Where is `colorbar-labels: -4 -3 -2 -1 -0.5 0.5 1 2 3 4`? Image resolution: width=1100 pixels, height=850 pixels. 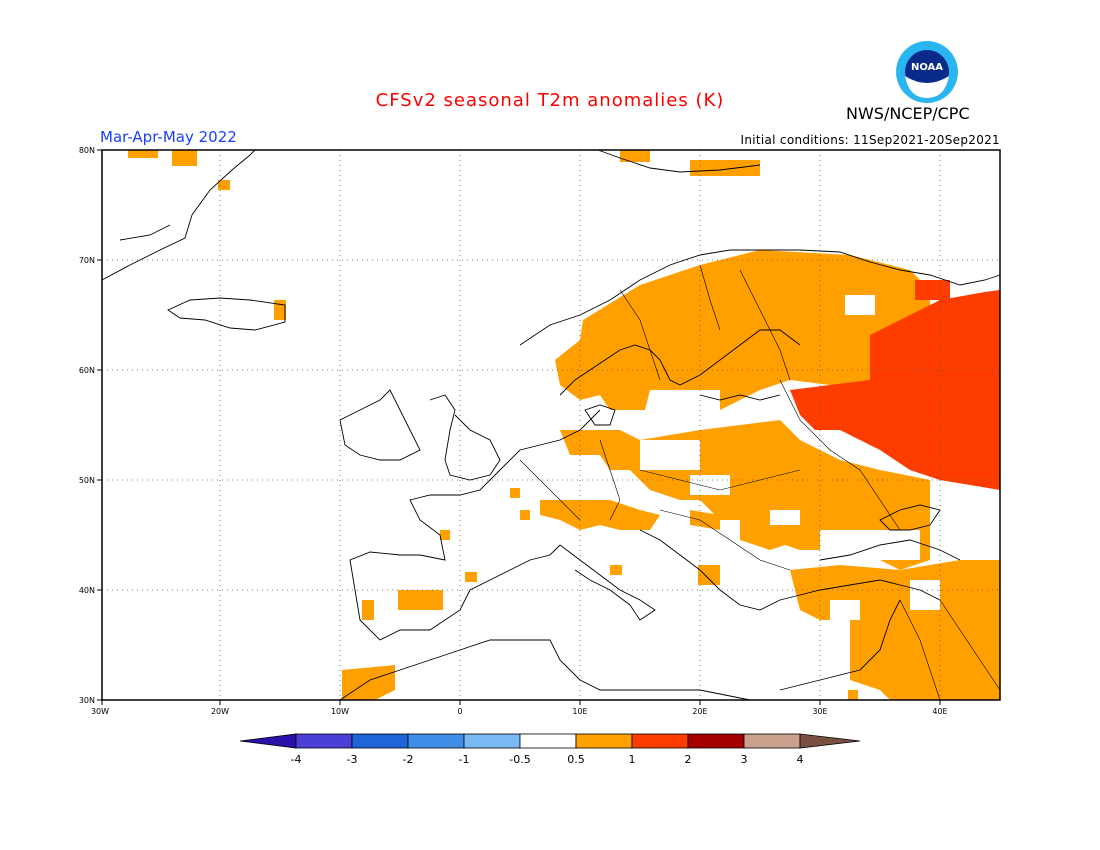
colorbar-labels: -4 -3 -2 -1 -0.5 0.5 1 2 3 4 is located at coordinates (547, 759).